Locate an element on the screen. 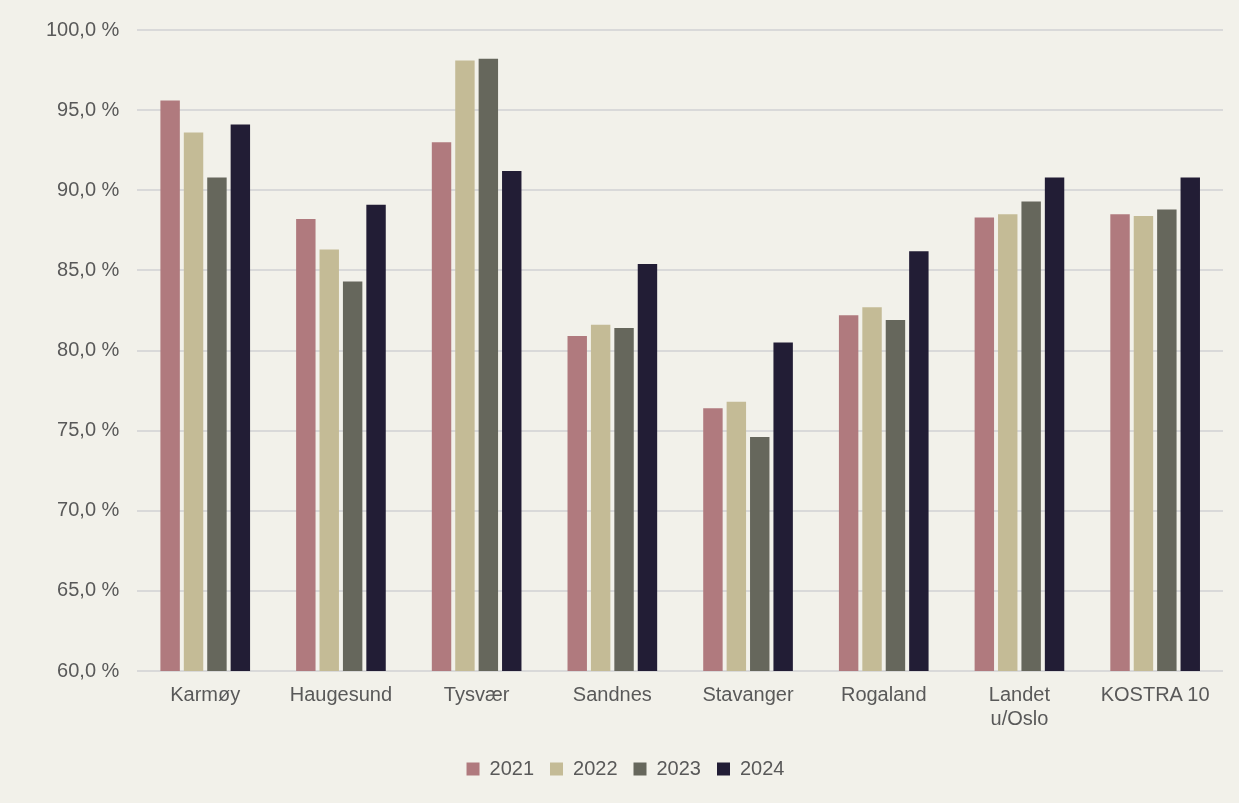 The height and width of the screenshot is (803, 1239). y-tick-label: 95,0 % is located at coordinates (88, 108).